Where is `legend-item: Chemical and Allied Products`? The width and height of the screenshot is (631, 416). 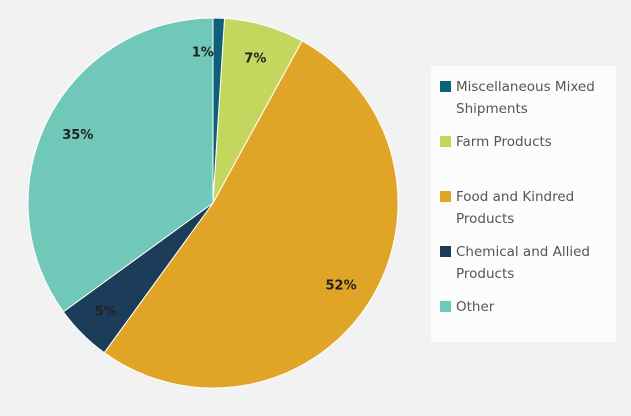 legend-item: Chemical and Allied Products is located at coordinates (520, 263).